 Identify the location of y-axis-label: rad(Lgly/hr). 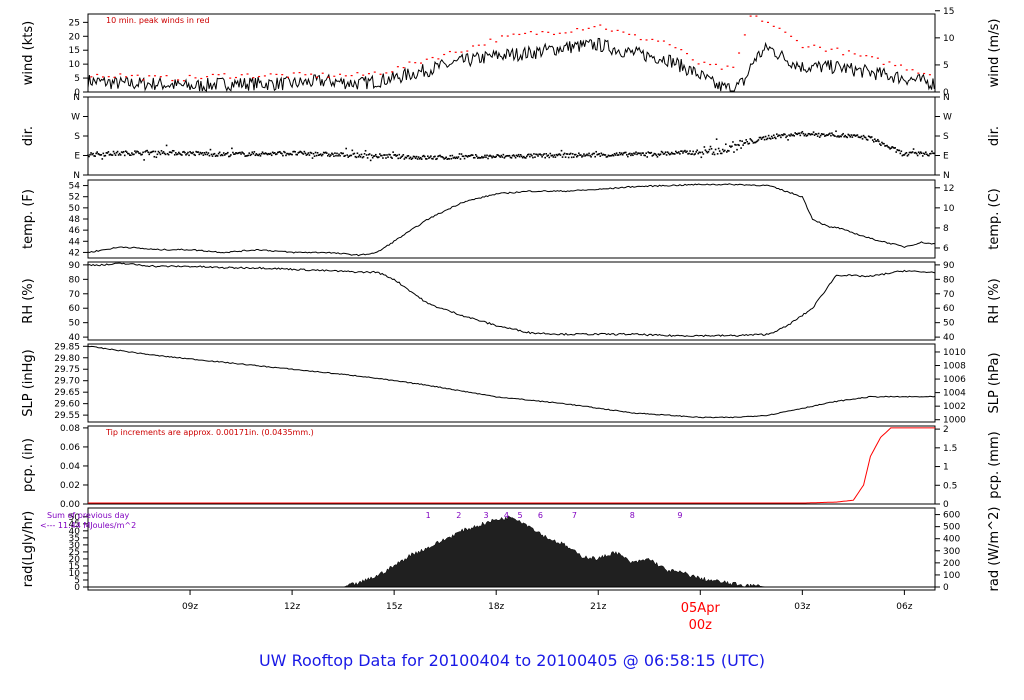
(28, 549).